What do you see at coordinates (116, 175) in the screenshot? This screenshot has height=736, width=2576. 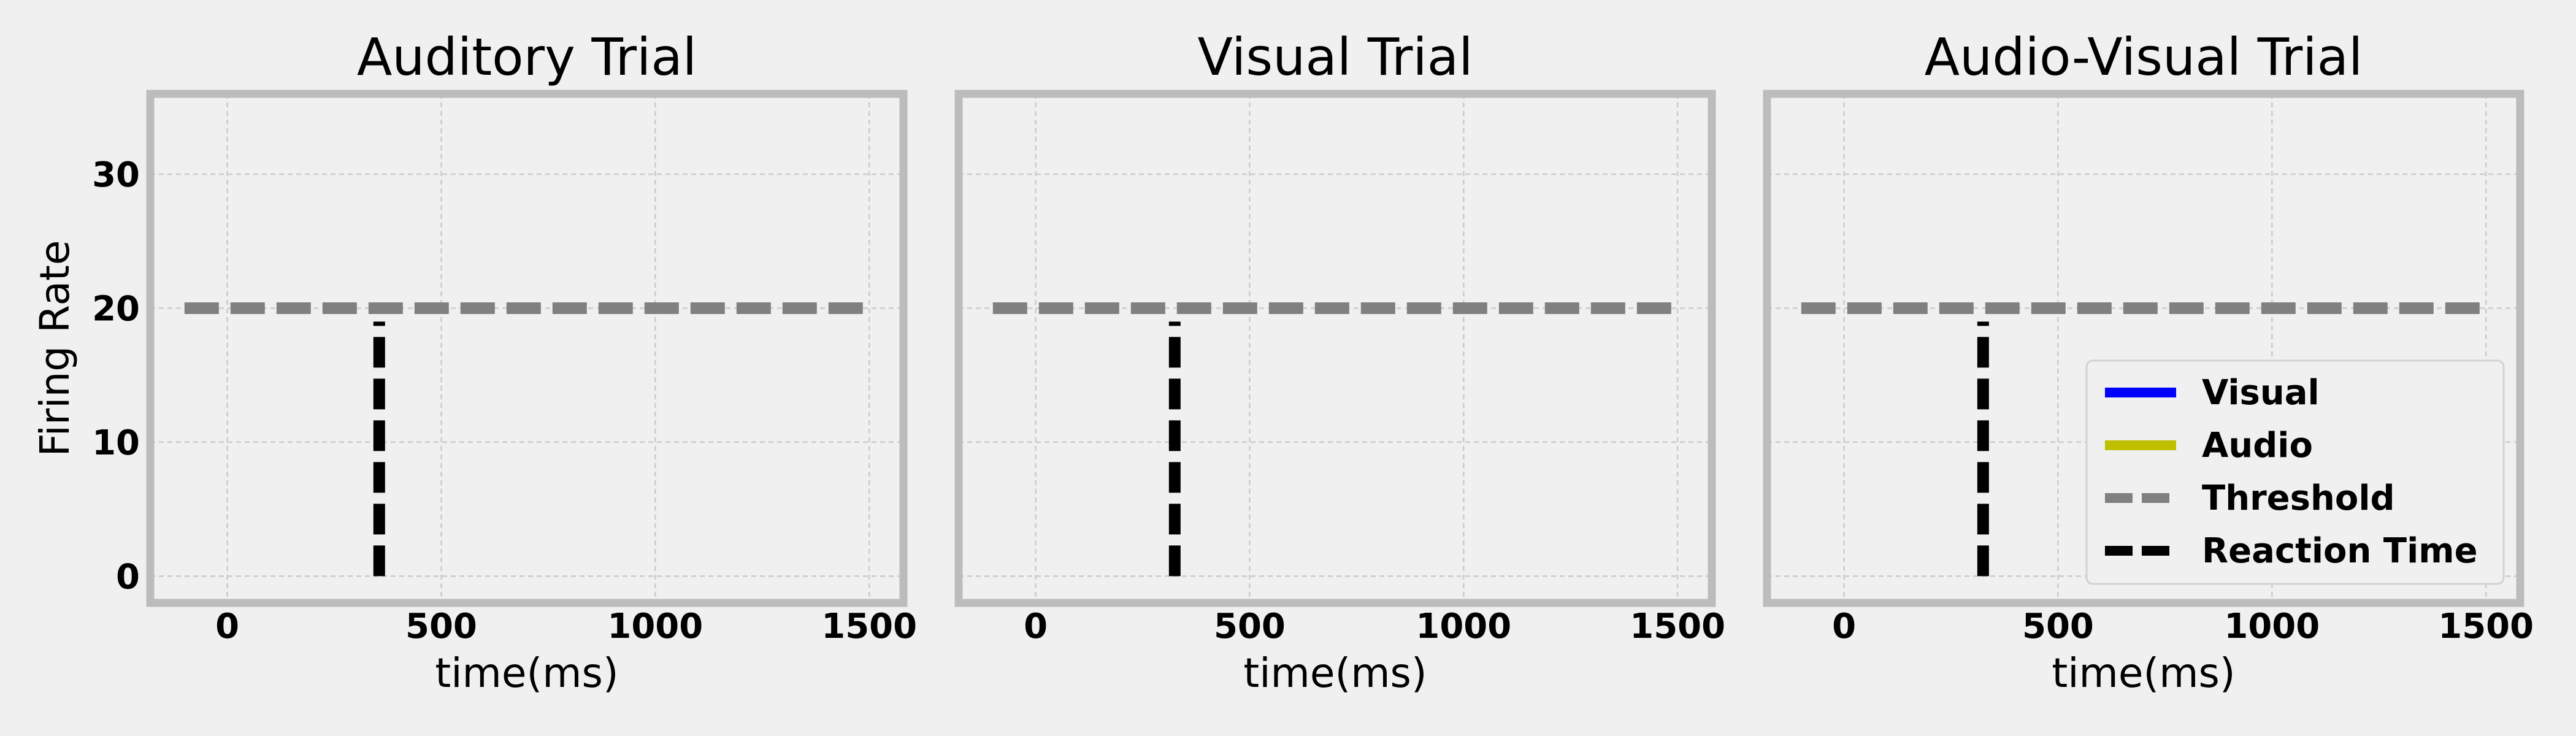 I see `y-tick-label: 30` at bounding box center [116, 175].